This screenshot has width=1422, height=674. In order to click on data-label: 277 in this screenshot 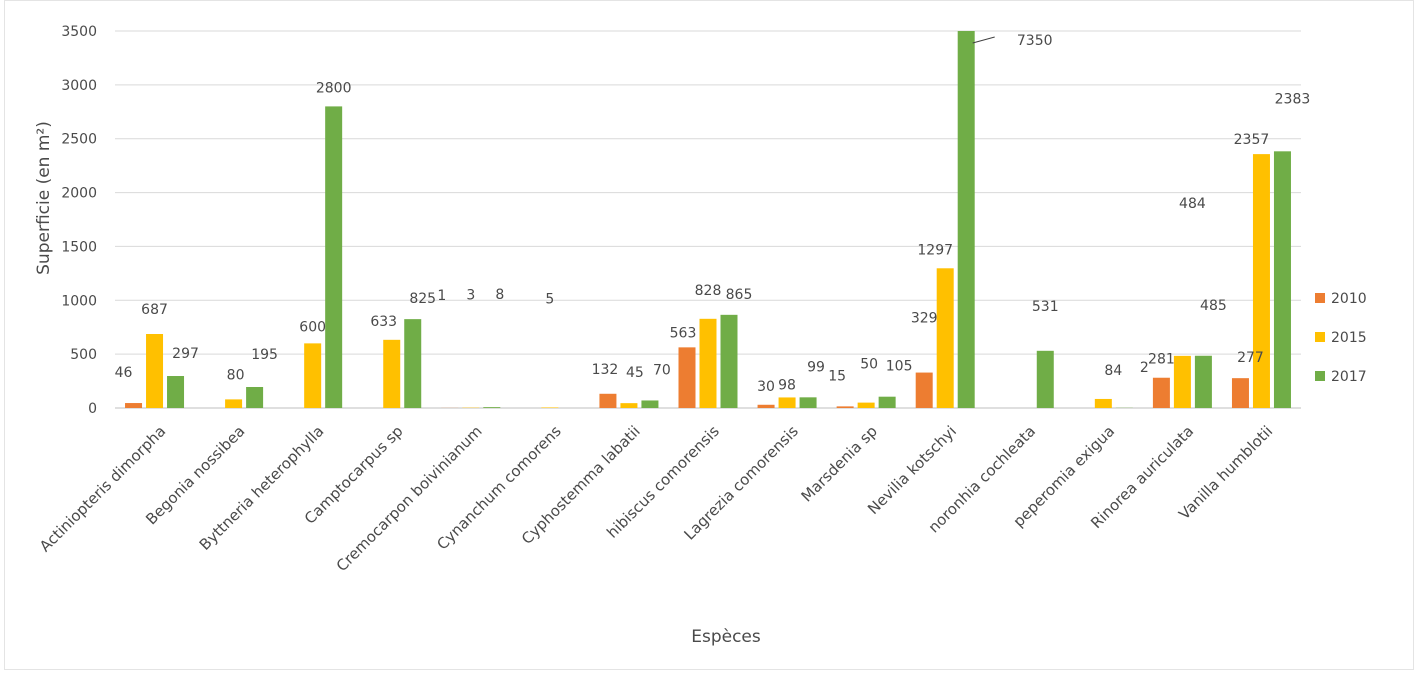, I will do `click(1250, 358)`.